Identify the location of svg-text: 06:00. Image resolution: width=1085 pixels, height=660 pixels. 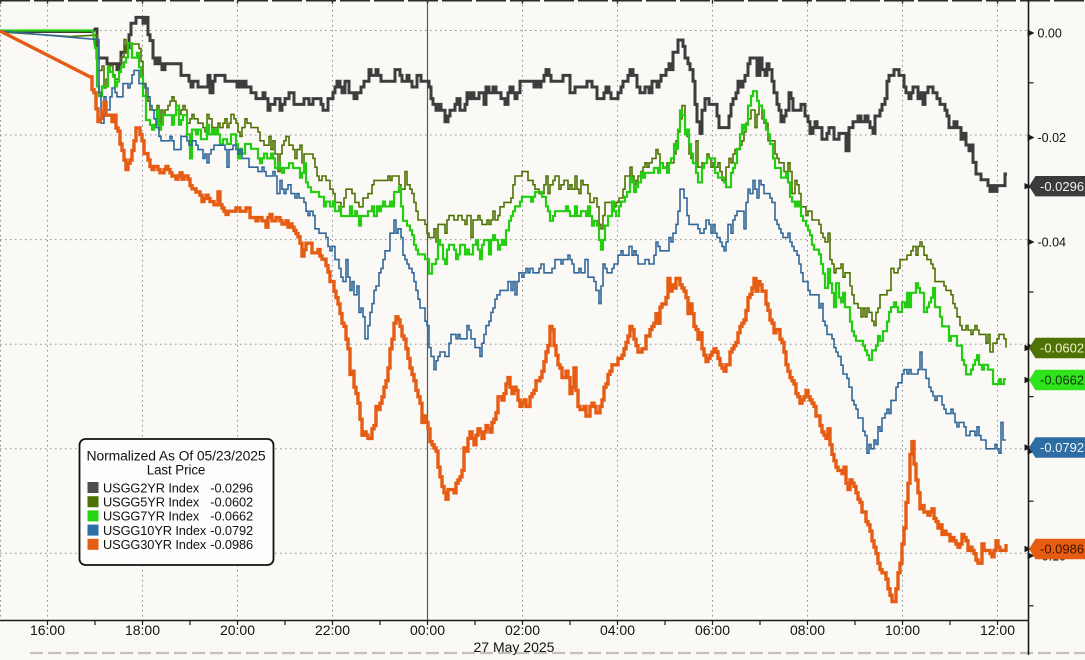
(712, 630).